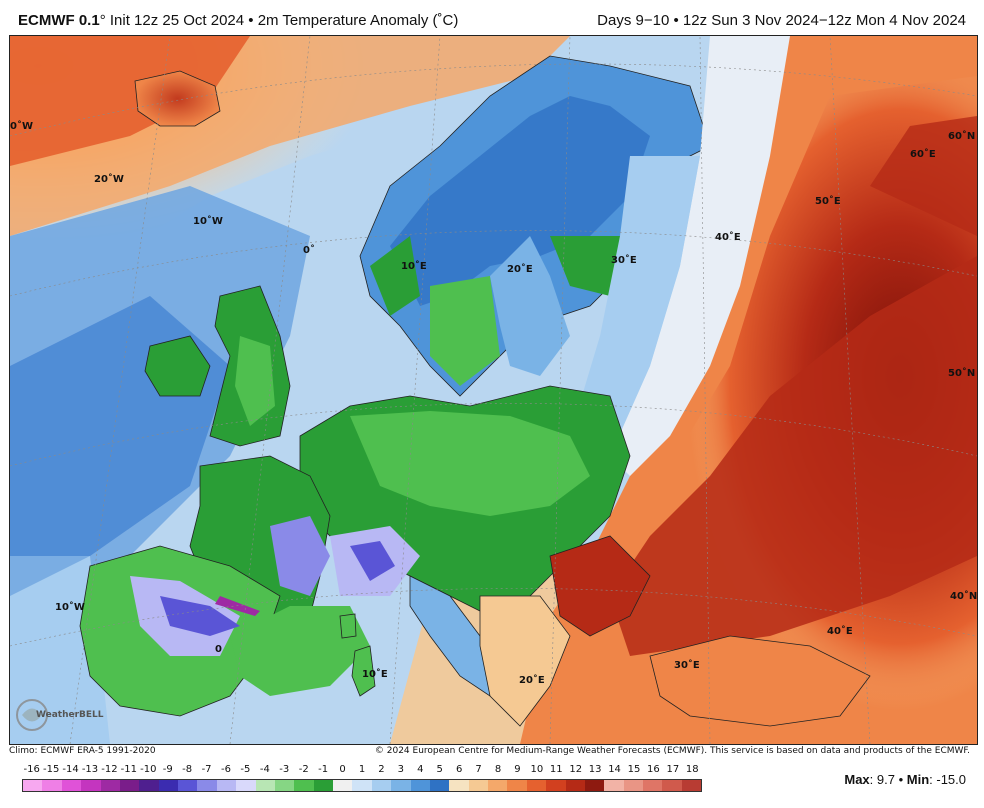  What do you see at coordinates (148, 769) in the screenshot?
I see `colorbar-tick-label: -10` at bounding box center [148, 769].